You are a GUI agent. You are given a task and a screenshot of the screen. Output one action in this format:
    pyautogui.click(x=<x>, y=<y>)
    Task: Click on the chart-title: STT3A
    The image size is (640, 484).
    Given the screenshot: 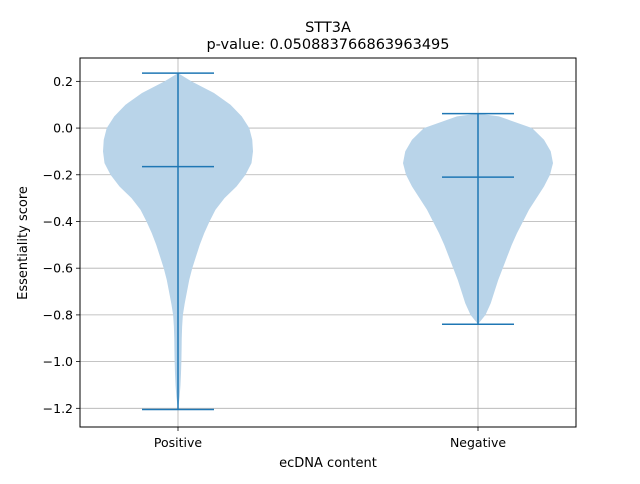 What is the action you would take?
    pyautogui.click(x=328, y=28)
    